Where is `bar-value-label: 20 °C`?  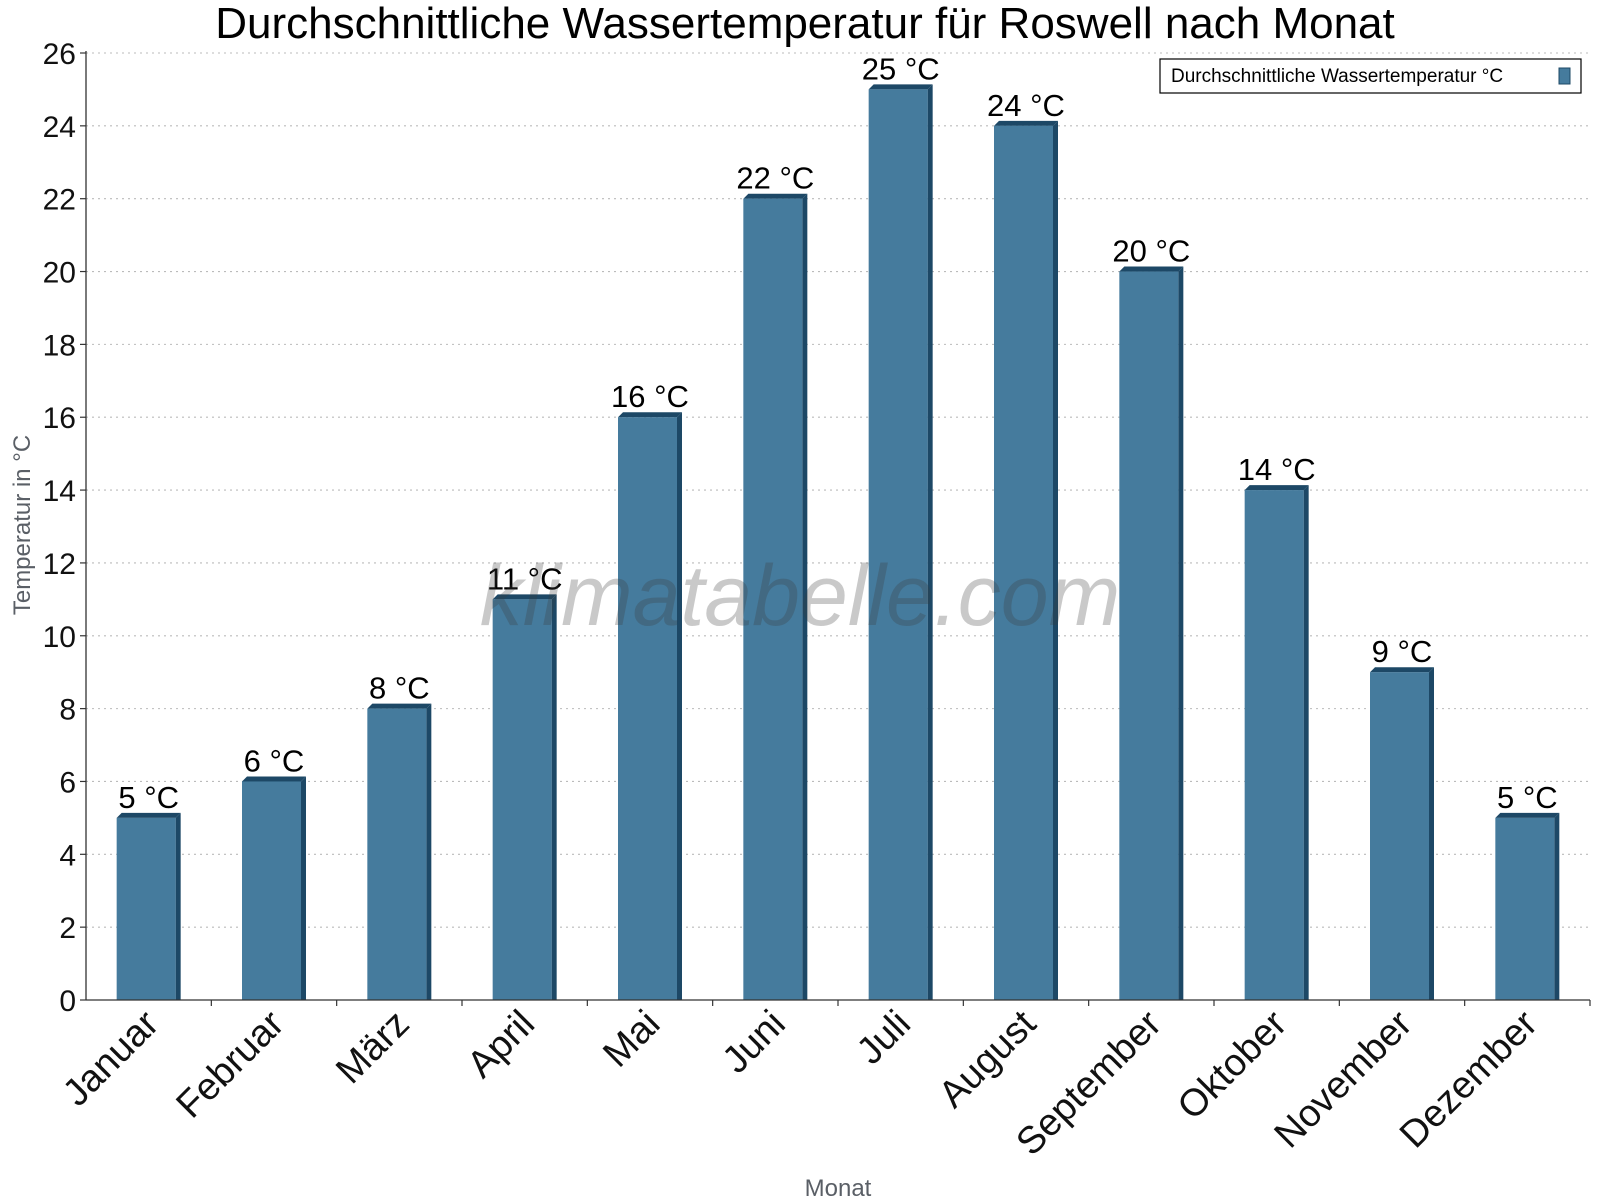
bar-value-label: 20 °C is located at coordinates (1151, 251).